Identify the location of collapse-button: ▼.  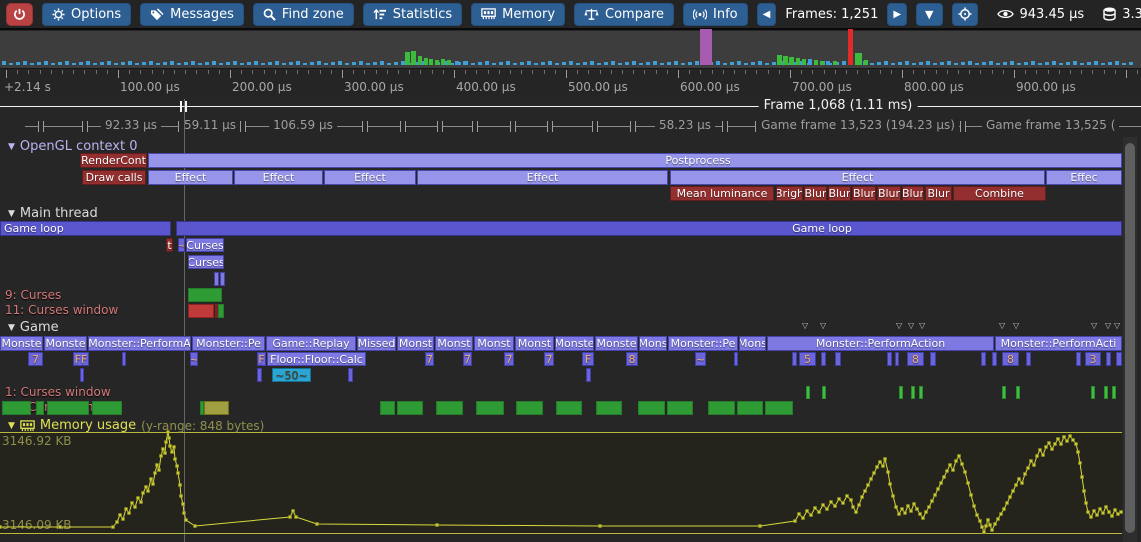
(929, 14).